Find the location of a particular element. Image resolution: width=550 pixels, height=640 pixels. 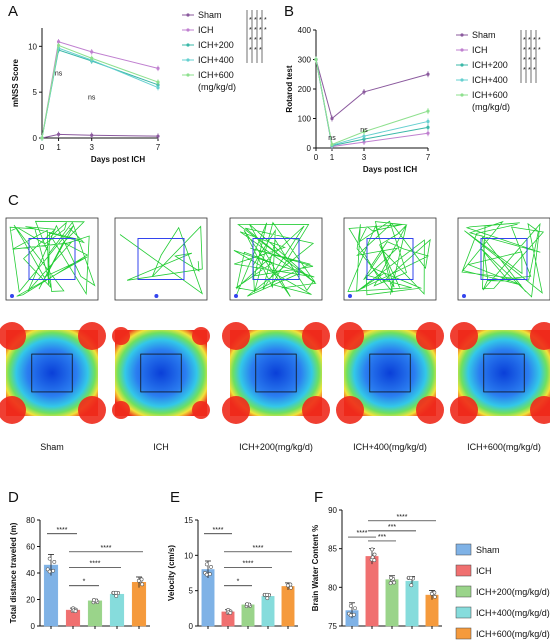

bar-ich-400-mg-kg-d- is located at coordinates (268, 611).